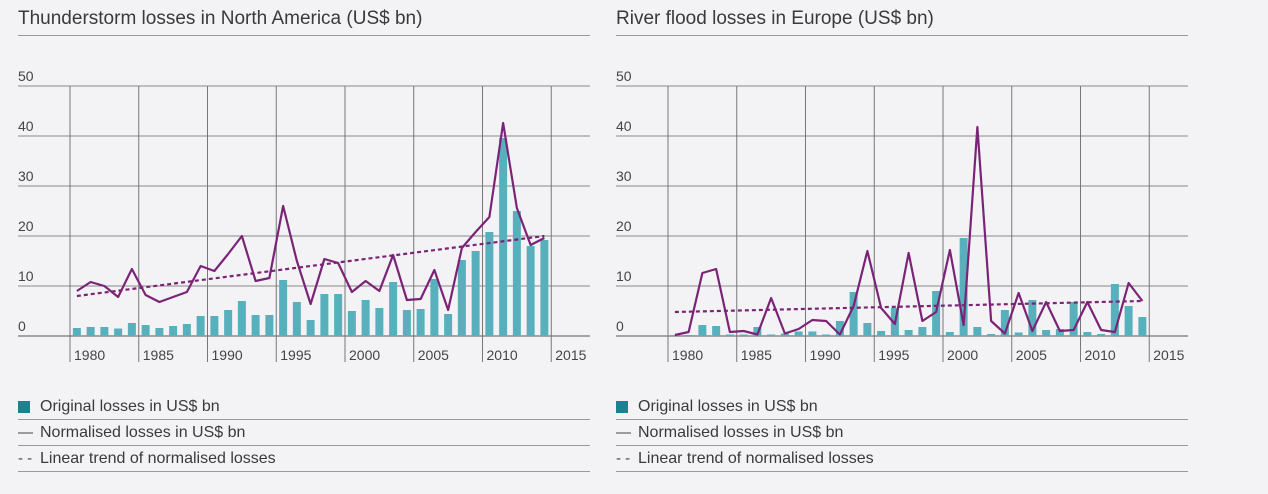 The image size is (1268, 494). Describe the element at coordinates (702, 330) in the screenshot. I see `bar-original-1982` at that location.